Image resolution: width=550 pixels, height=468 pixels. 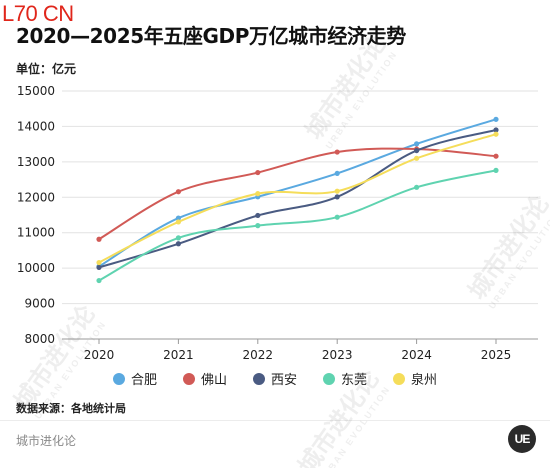 I want to click on legend-item: 佛山, so click(x=204, y=378).